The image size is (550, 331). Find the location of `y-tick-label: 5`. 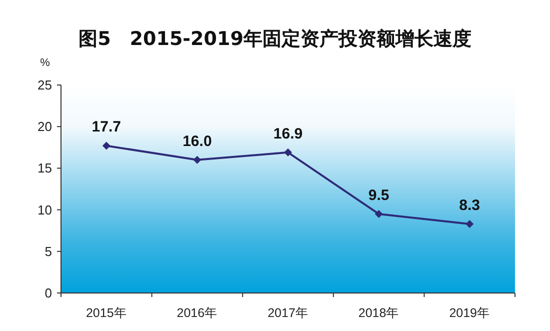

y-tick-label: 5 is located at coordinates (48, 251).